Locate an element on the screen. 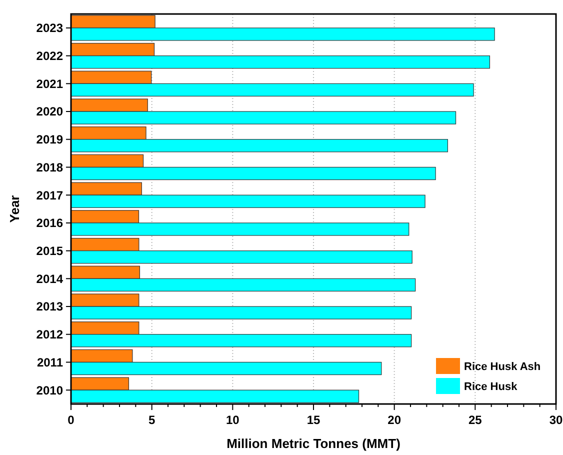  y-tick-label: 2017 is located at coordinates (50, 195).